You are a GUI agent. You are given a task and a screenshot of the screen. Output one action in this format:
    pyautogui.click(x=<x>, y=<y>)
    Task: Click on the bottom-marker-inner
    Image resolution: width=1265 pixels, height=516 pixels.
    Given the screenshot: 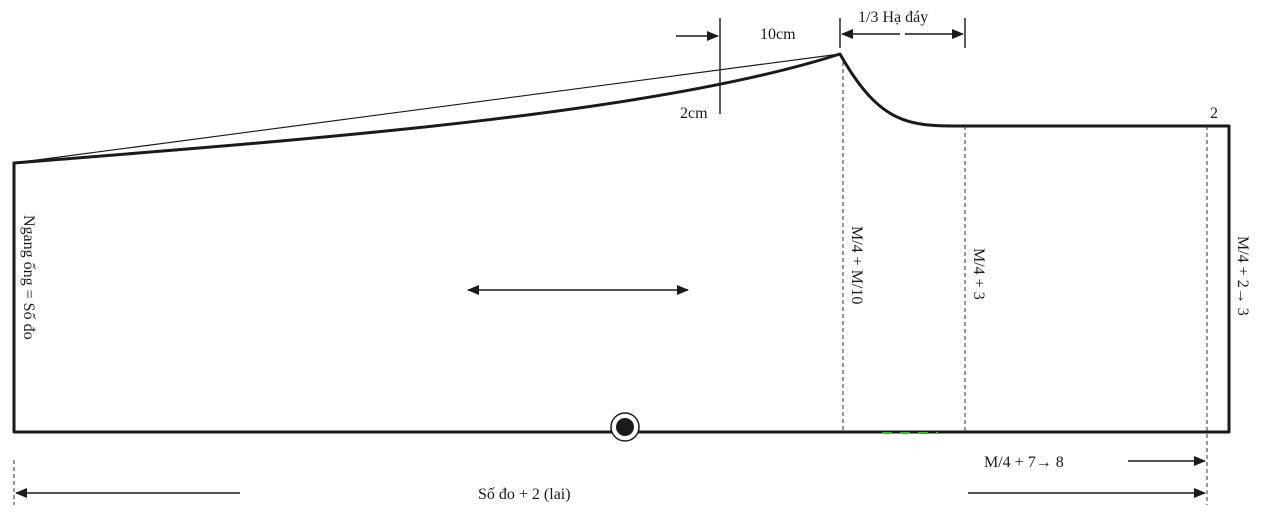 What is the action you would take?
    pyautogui.click(x=625, y=427)
    